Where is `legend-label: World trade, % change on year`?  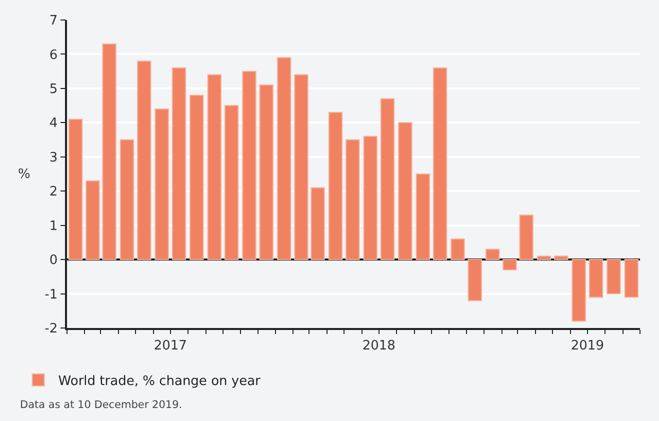
legend-label: World trade, % change on year is located at coordinates (160, 381).